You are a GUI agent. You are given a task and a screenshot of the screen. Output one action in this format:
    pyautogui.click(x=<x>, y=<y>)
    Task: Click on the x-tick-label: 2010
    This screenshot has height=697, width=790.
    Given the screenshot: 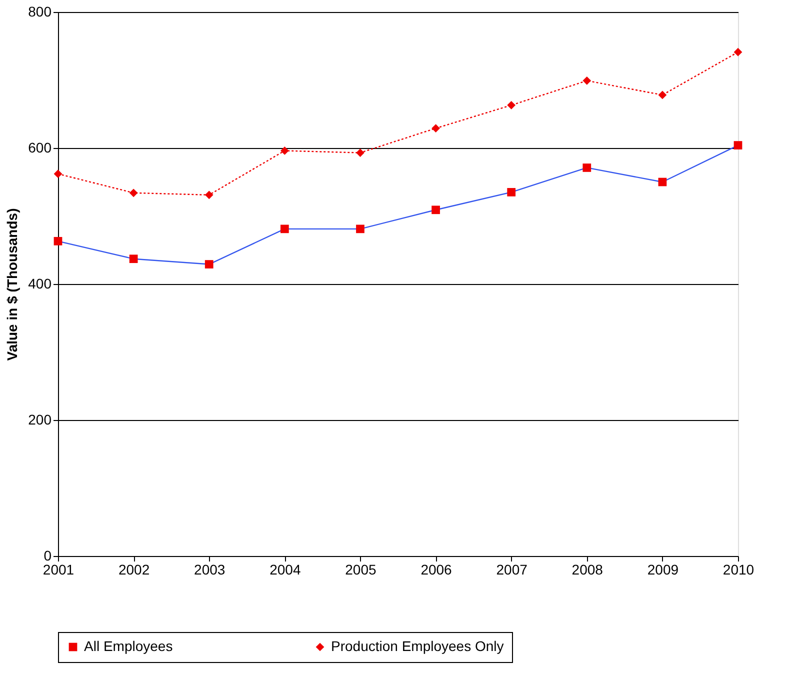 What is the action you would take?
    pyautogui.click(x=738, y=570)
    